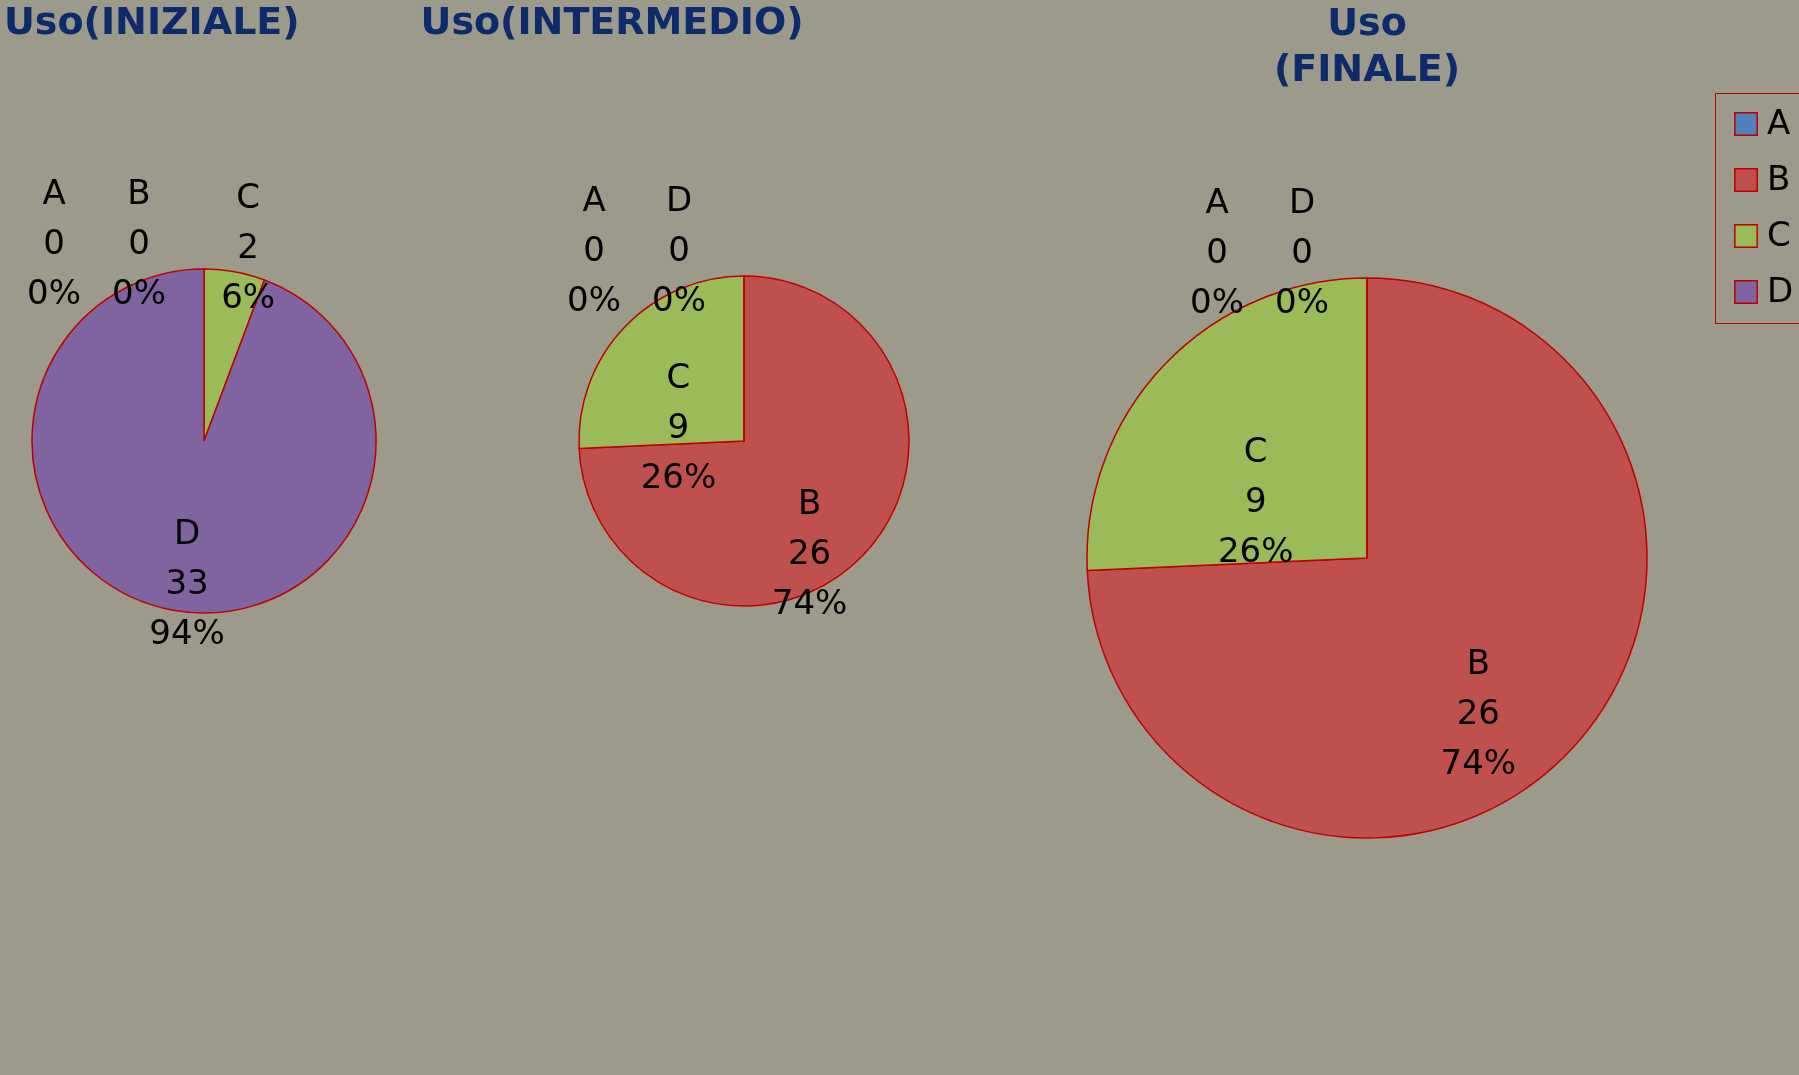 The width and height of the screenshot is (1799, 1075). What do you see at coordinates (152, 21) in the screenshot?
I see `chart-title: Uso(INIZIALE)` at bounding box center [152, 21].